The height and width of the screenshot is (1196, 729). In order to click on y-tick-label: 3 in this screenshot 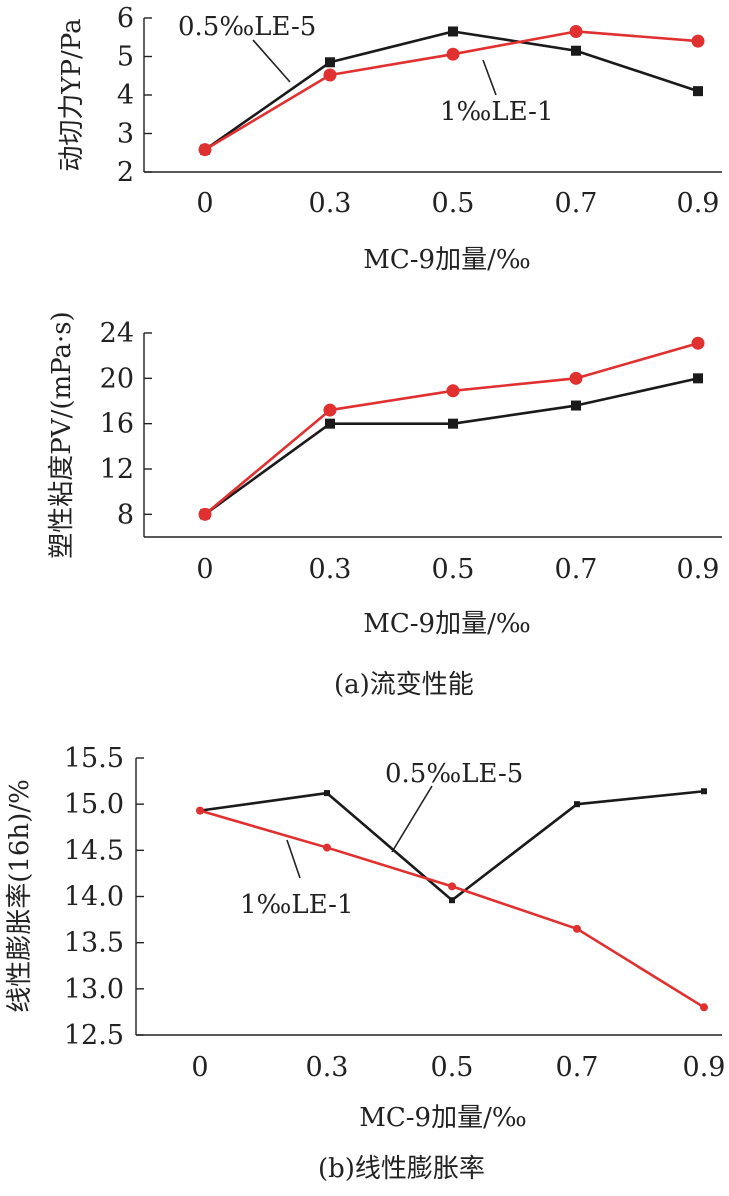, I will do `click(125, 134)`.